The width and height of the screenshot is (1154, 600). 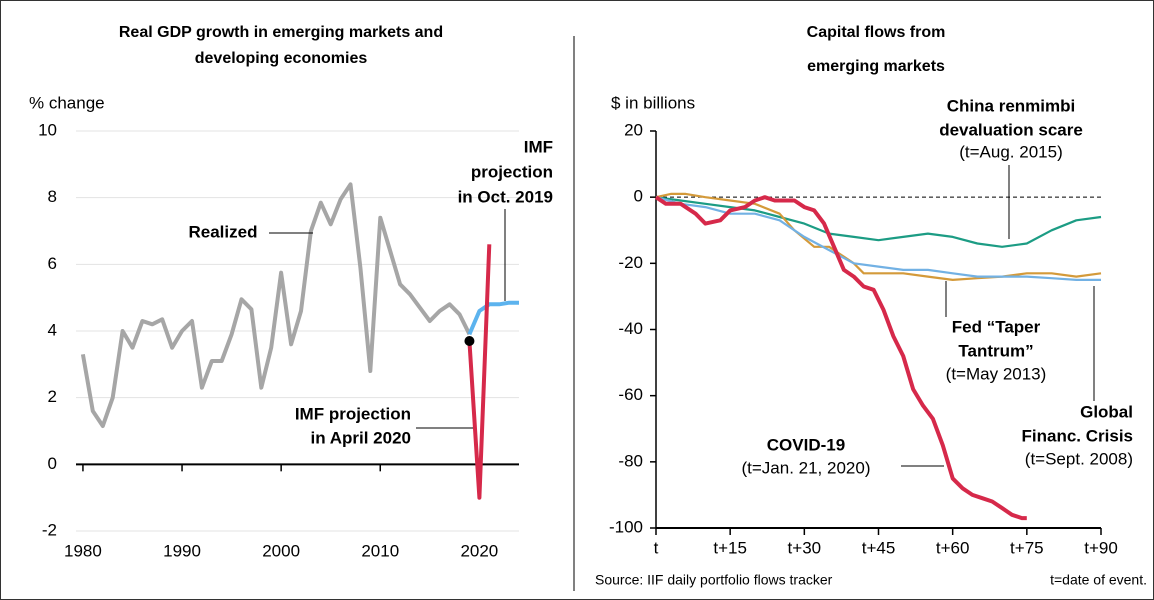 I want to click on y-tick-label: 6, so click(x=52, y=263).